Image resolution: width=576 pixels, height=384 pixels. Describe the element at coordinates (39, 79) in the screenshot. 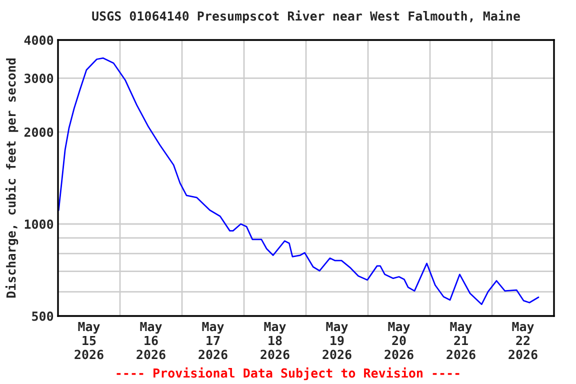

I see `y-tick-label: 3000` at that location.